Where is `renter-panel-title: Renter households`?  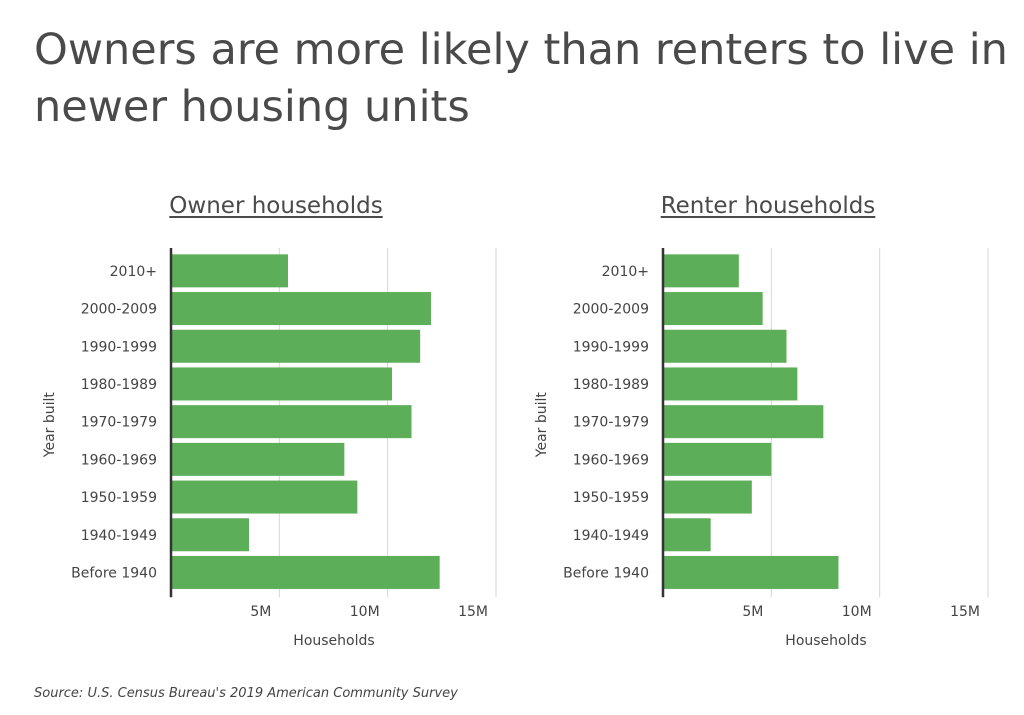
renter-panel-title: Renter households is located at coordinates (768, 206).